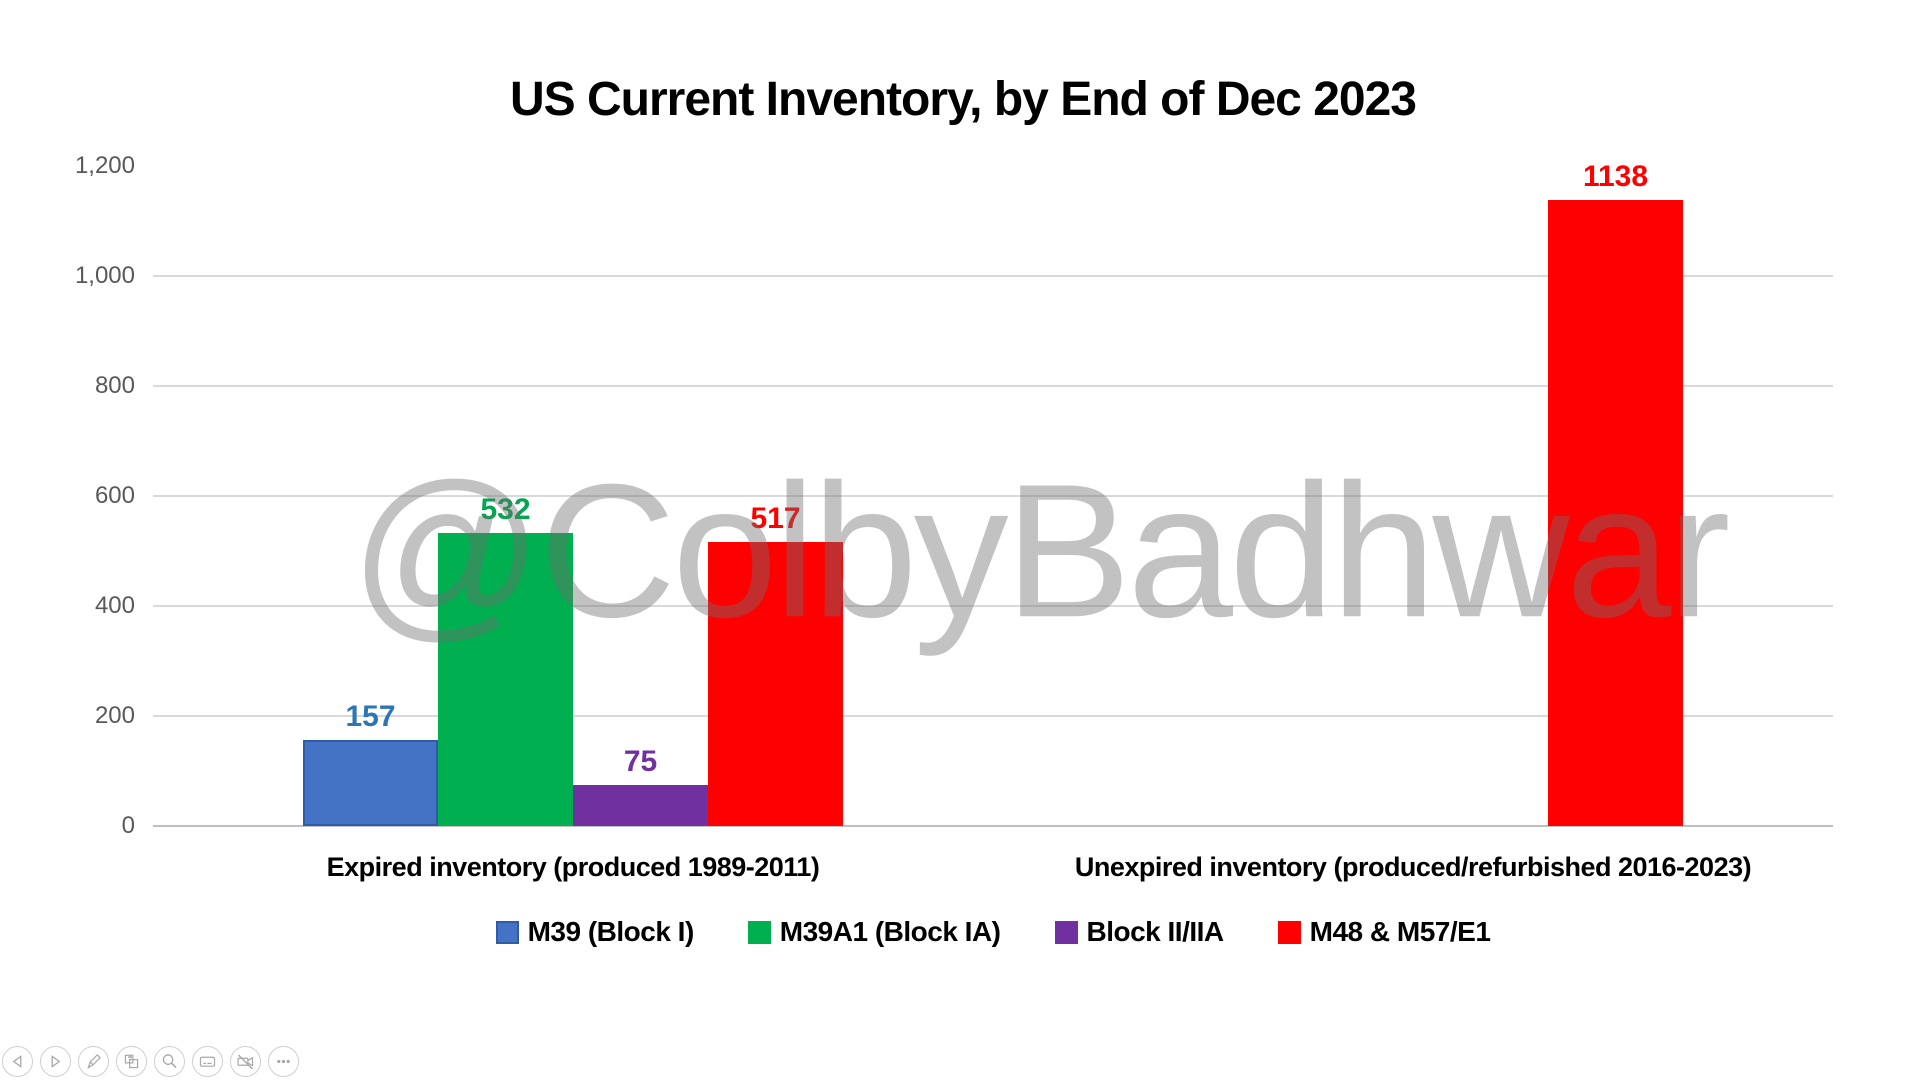 The height and width of the screenshot is (1084, 1926). I want to click on legend-item: M48 & M57/E1, so click(1384, 932).